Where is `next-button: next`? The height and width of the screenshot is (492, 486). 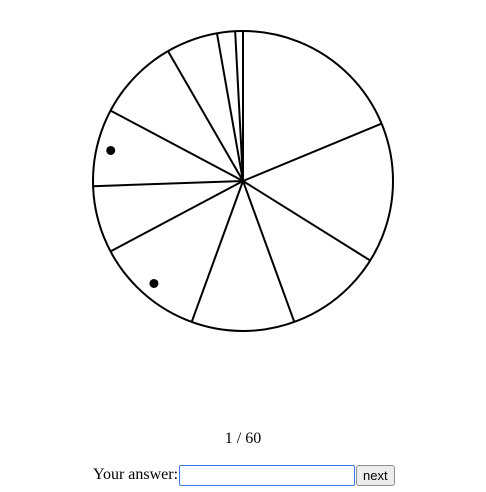
next-button: next is located at coordinates (375, 475).